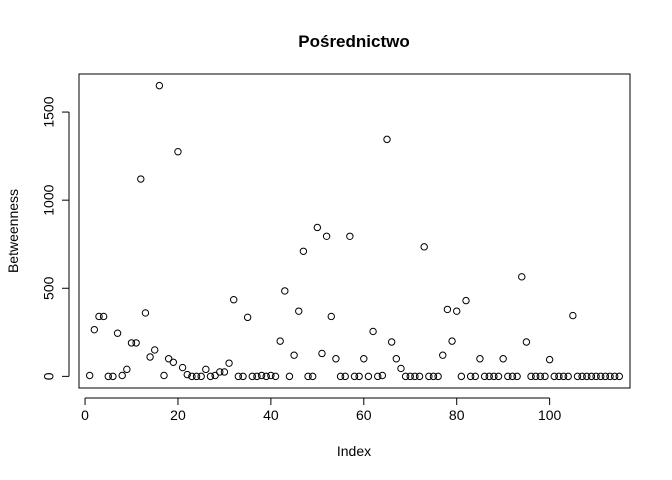 This screenshot has height=480, width=672. Describe the element at coordinates (13, 231) in the screenshot. I see `y-axis-label: Betweenness` at that location.